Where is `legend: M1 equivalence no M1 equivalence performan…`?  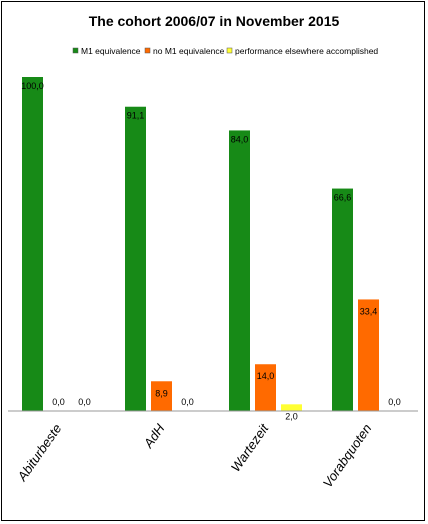
legend: M1 equivalence no M1 equivalence performan… is located at coordinates (225, 51).